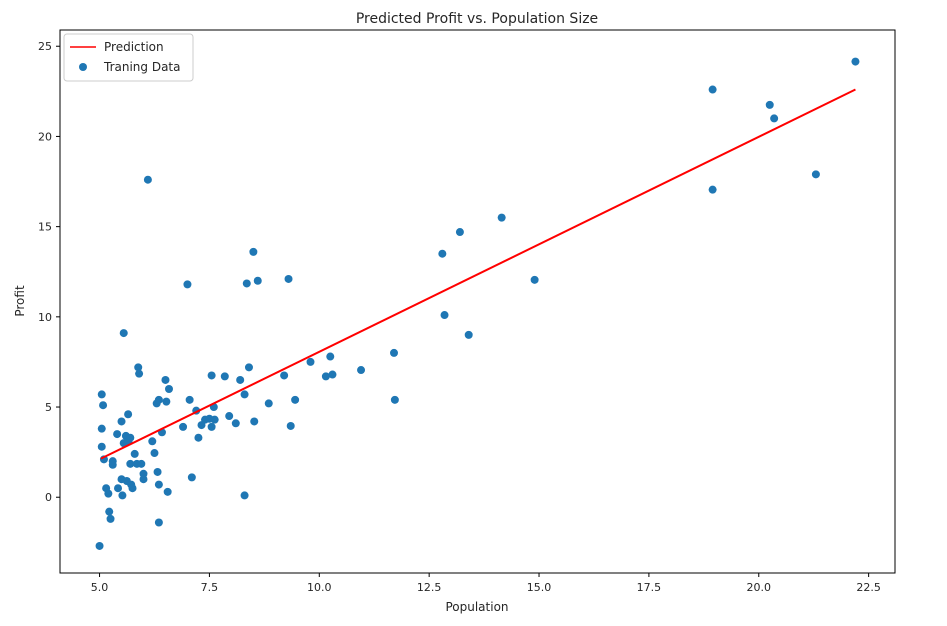  I want to click on x-tick-label: 22.5, so click(868, 587).